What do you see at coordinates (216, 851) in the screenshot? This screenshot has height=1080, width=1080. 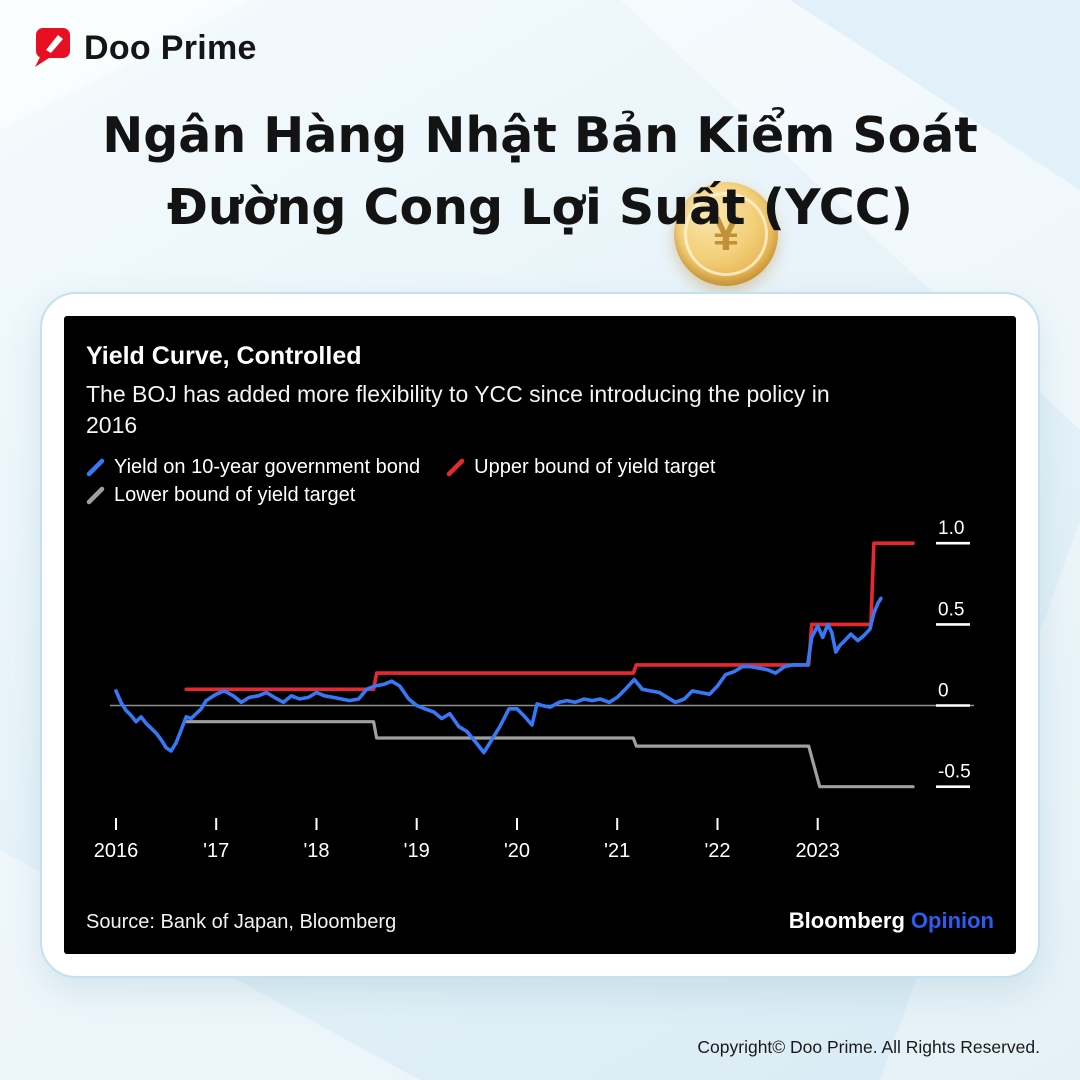 I see `svg-text: '17` at bounding box center [216, 851].